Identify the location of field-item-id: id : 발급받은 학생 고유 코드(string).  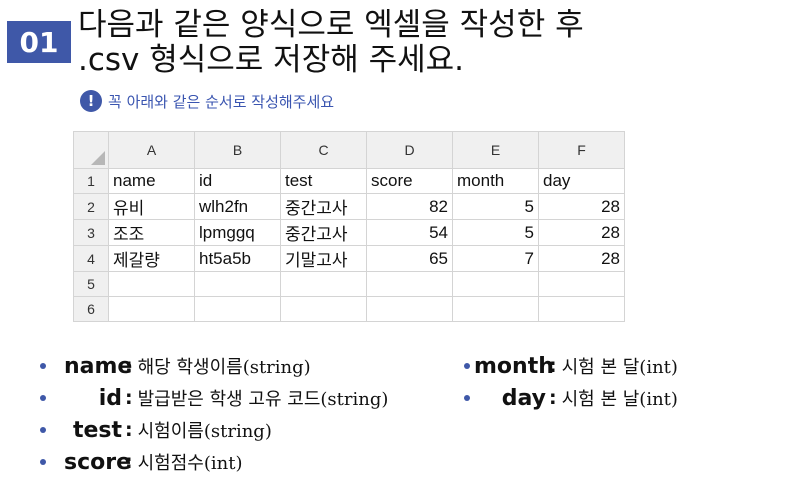
(214, 398).